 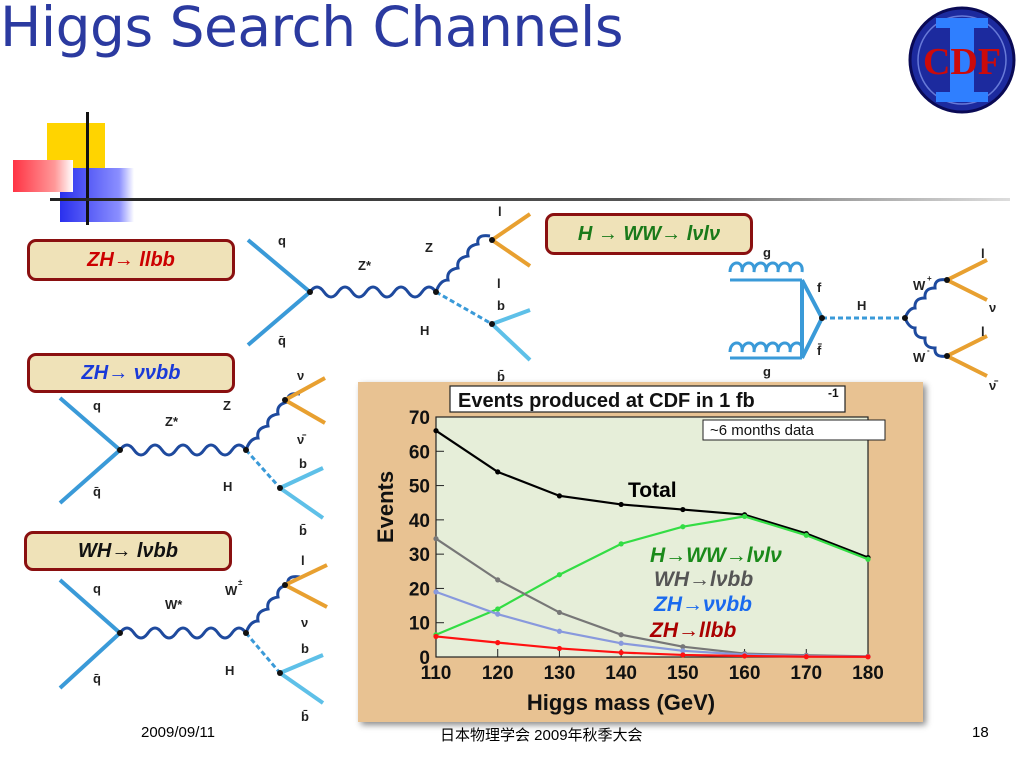 What do you see at coordinates (833, 393) in the screenshot?
I see `chart-title-superscript: -1` at bounding box center [833, 393].